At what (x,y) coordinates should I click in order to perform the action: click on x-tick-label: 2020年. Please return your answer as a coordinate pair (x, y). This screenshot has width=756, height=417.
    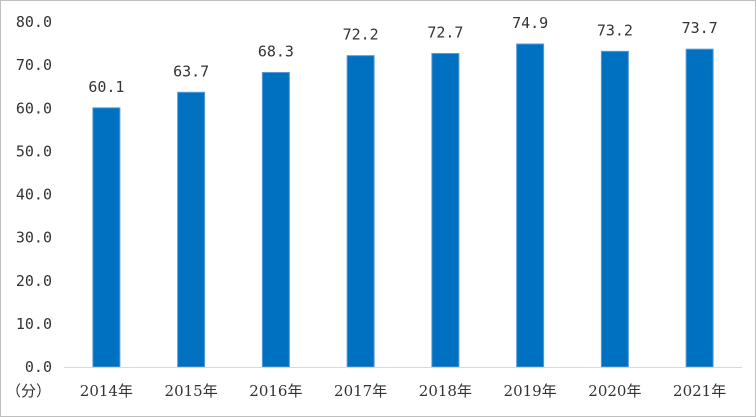
    Looking at the image, I should click on (614, 391).